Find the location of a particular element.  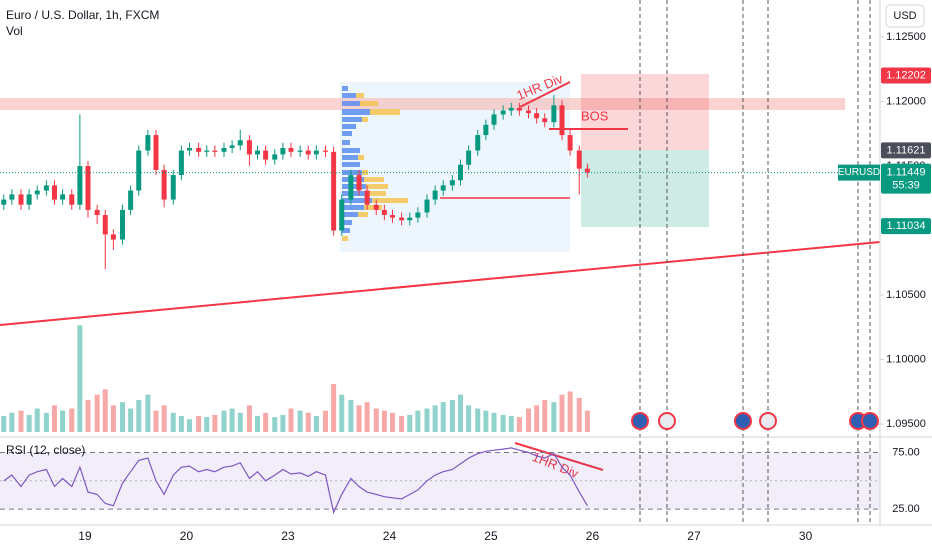

target-zone is located at coordinates (645, 188).